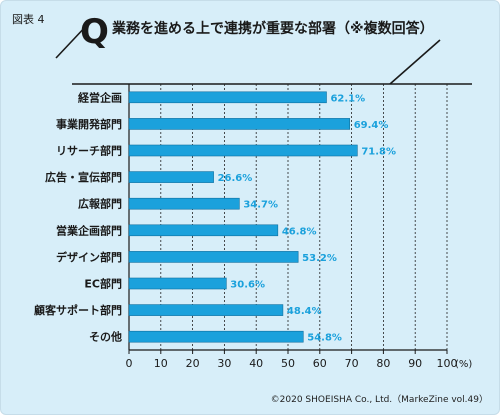  What do you see at coordinates (129, 363) in the screenshot?
I see `x-tick-label: 0` at bounding box center [129, 363].